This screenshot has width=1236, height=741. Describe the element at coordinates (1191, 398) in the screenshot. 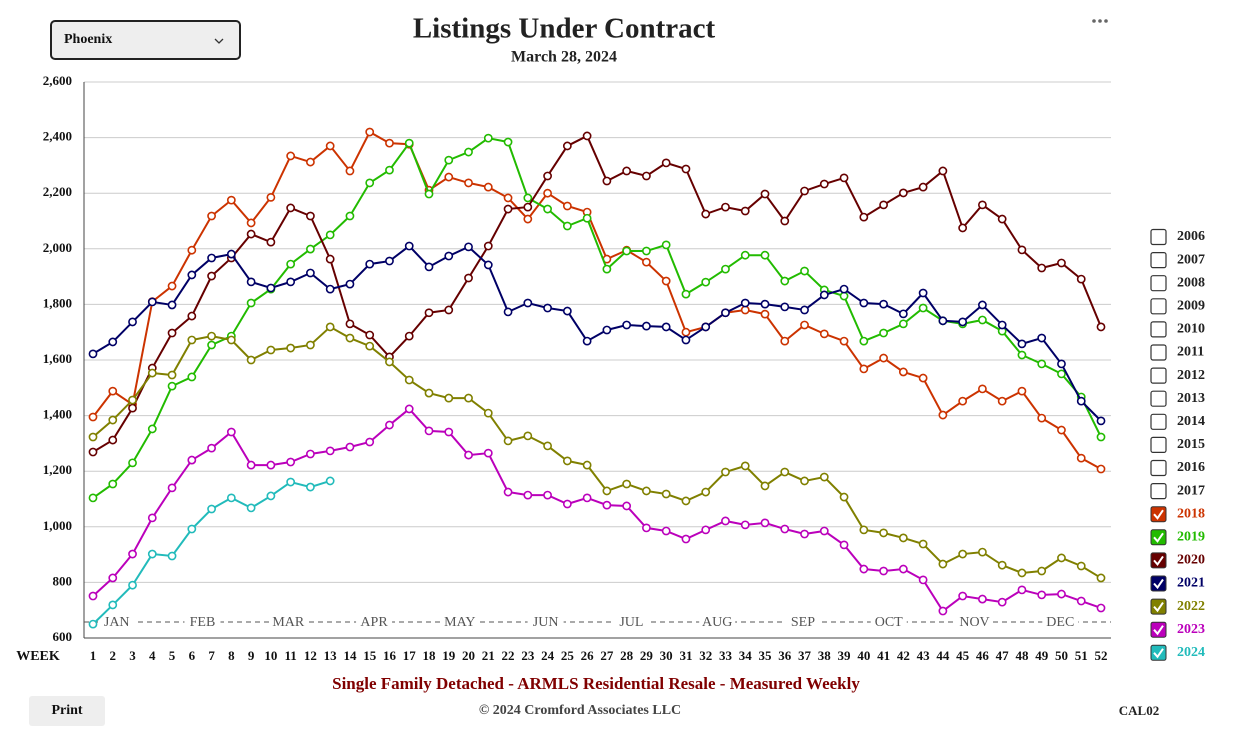

I see `legend-label: 2013` at that location.